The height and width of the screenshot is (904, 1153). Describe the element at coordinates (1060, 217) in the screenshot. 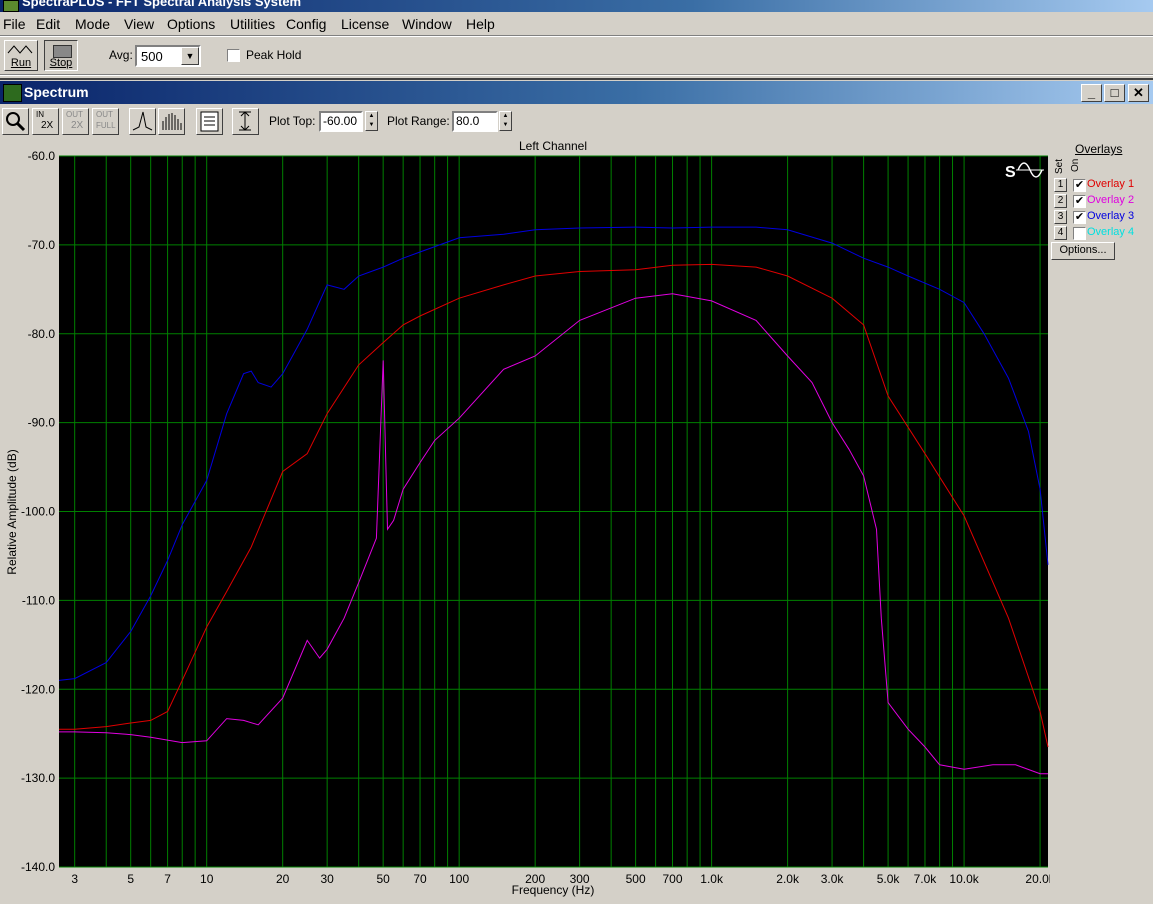

I see `overlay-set-button: 3` at that location.